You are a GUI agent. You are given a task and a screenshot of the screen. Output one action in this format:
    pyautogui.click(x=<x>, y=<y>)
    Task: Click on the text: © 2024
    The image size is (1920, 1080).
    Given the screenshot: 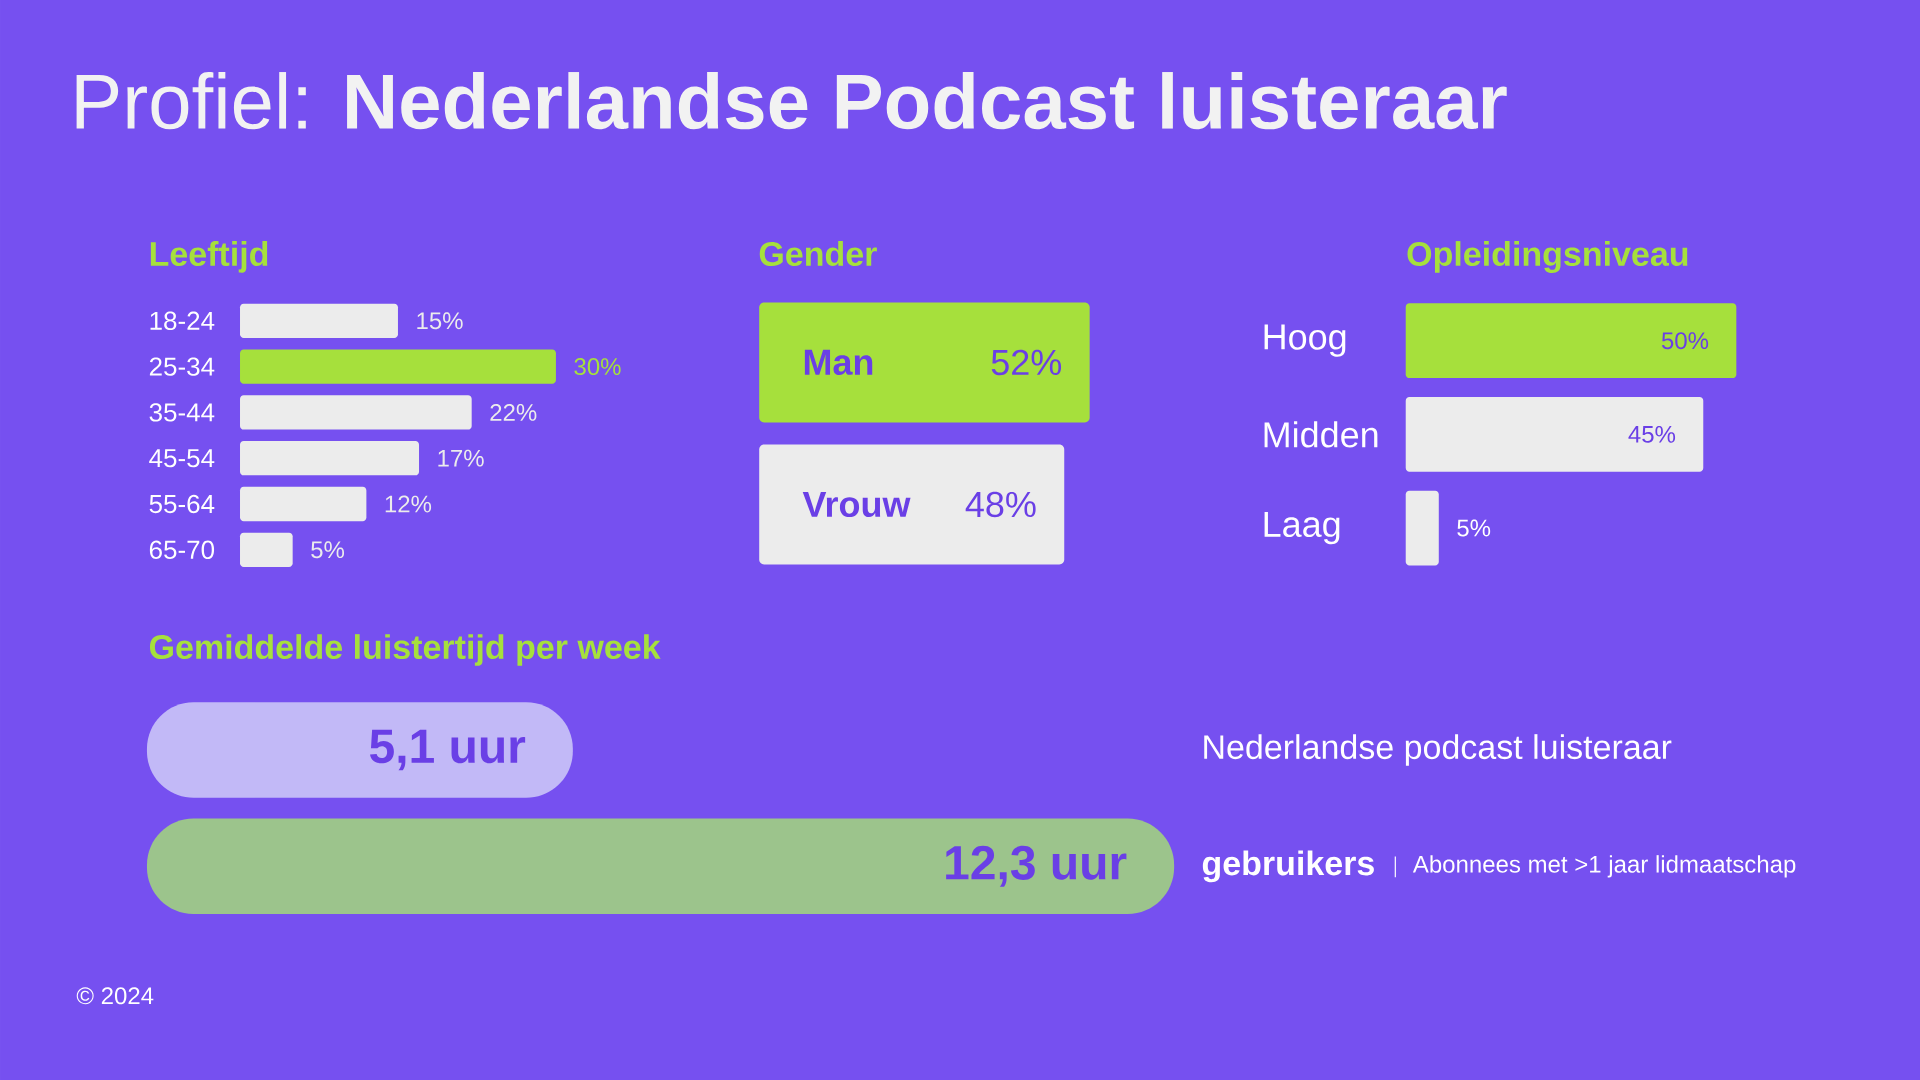 What is the action you would take?
    pyautogui.click(x=115, y=996)
    